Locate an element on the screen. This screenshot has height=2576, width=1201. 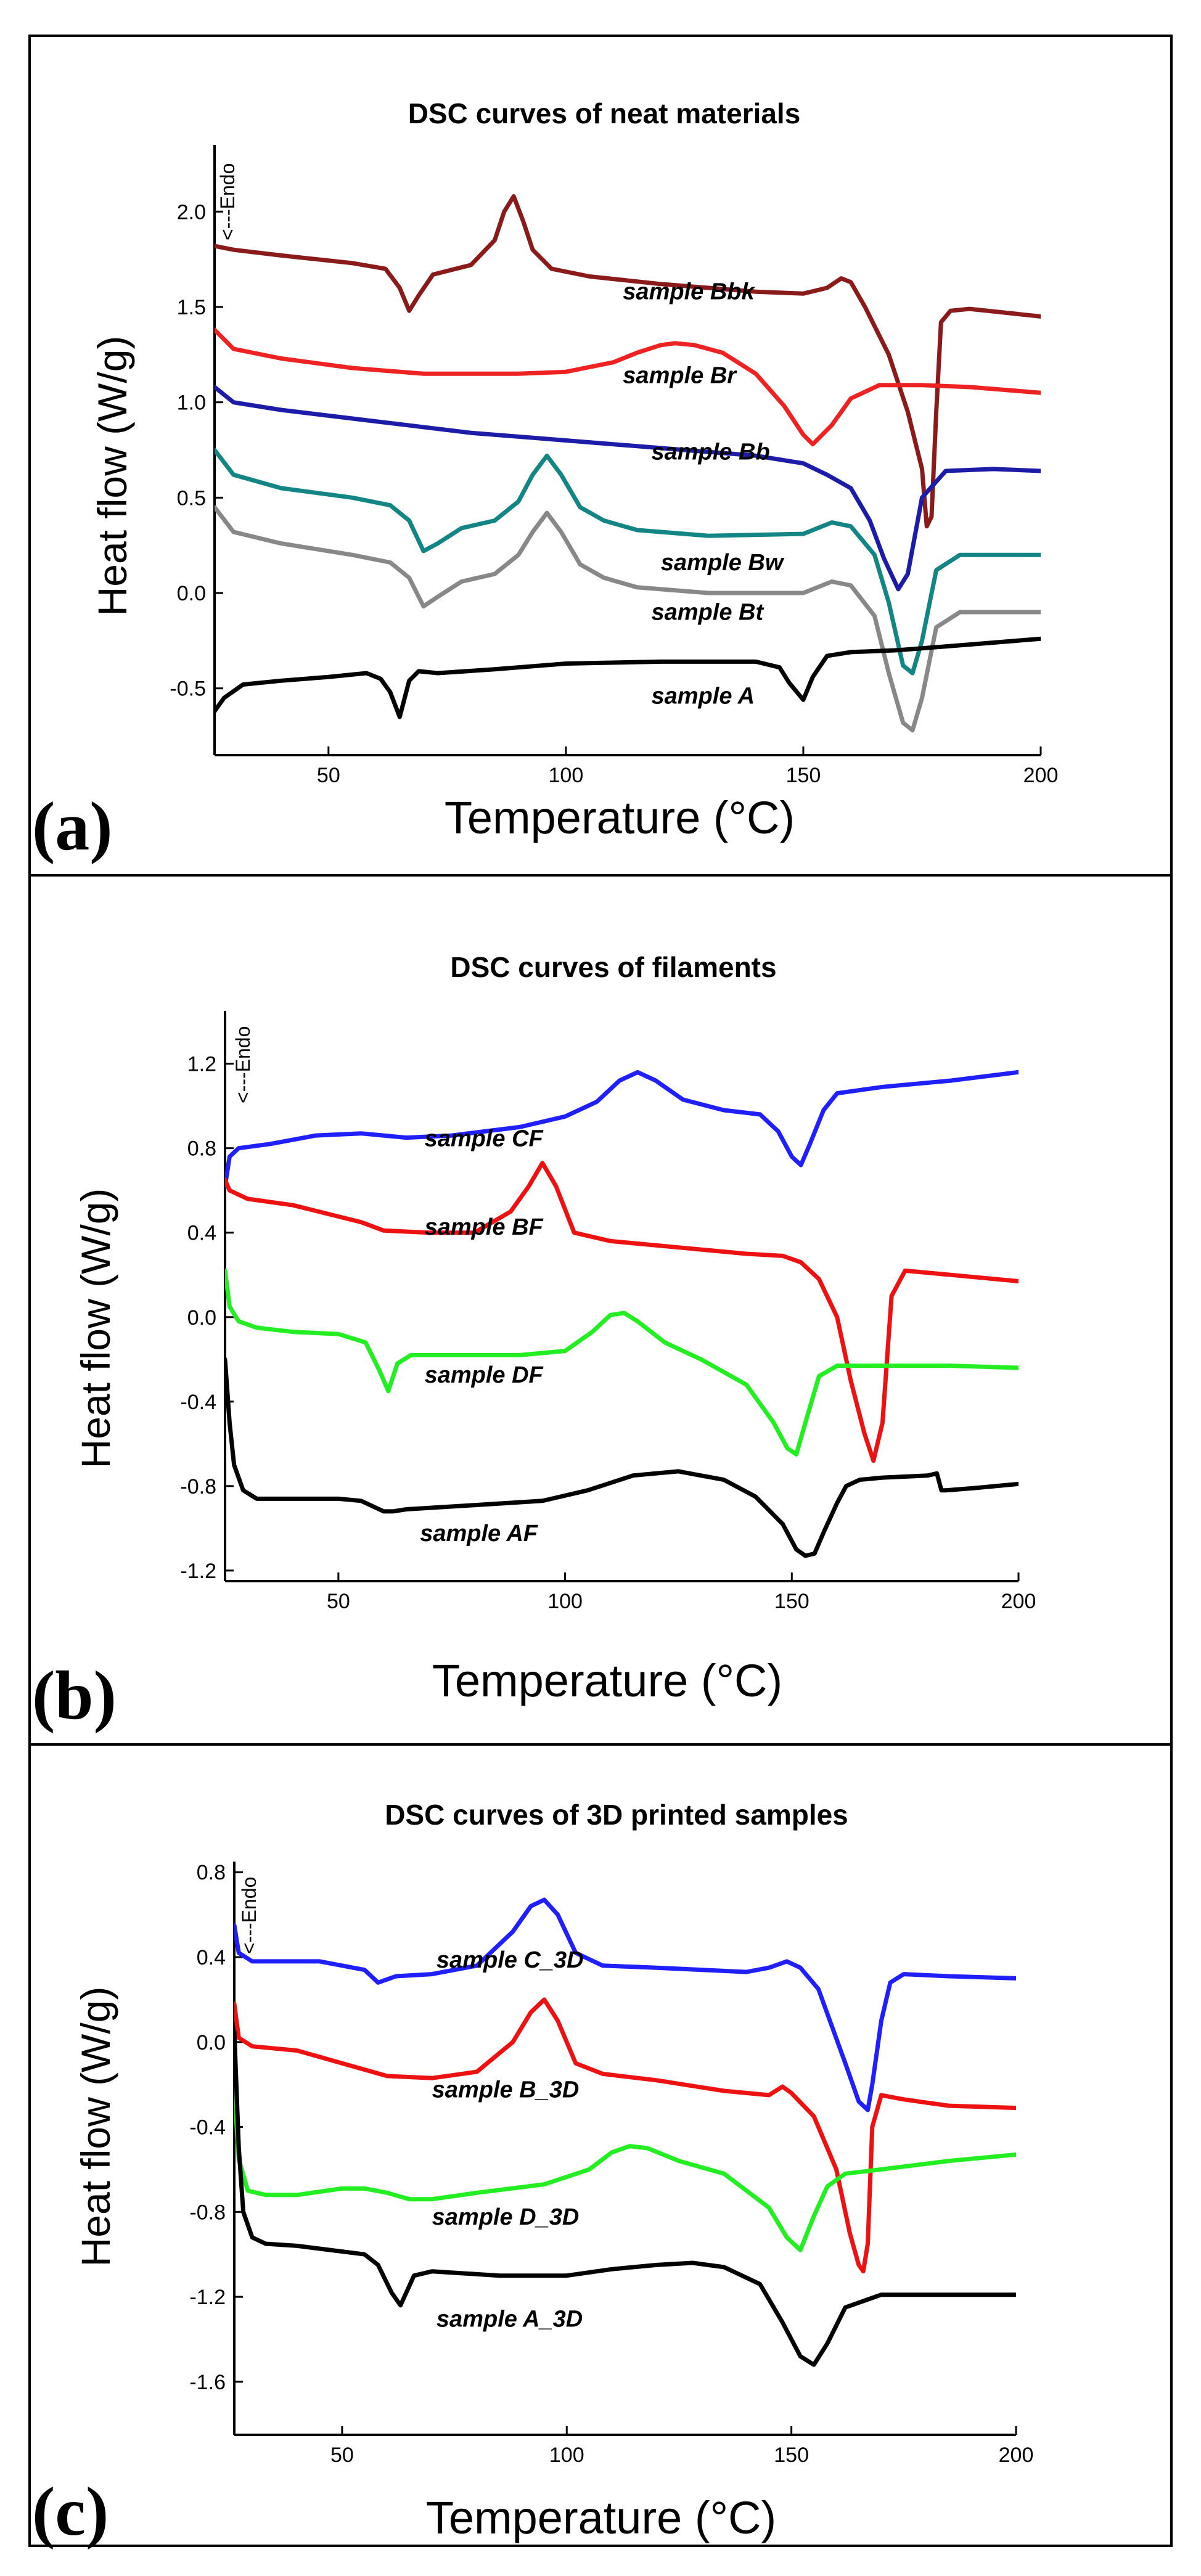
curve-label: sample DF is located at coordinates (484, 1375).